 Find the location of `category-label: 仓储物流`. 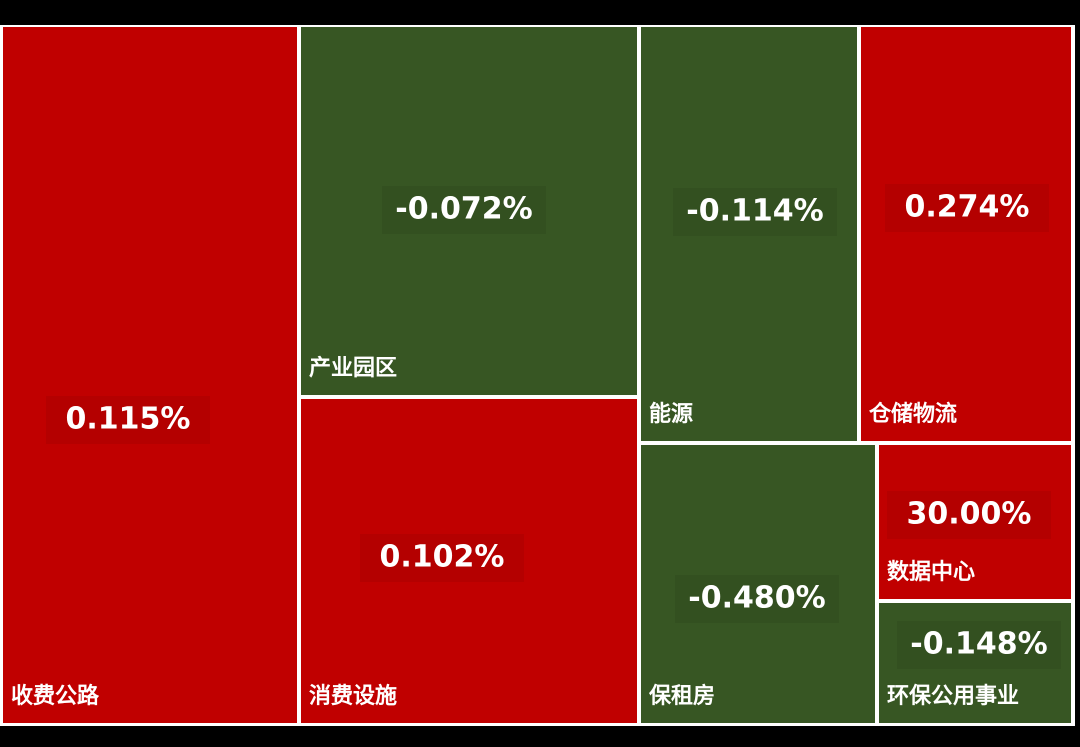

category-label: 仓储物流 is located at coordinates (912, 414).